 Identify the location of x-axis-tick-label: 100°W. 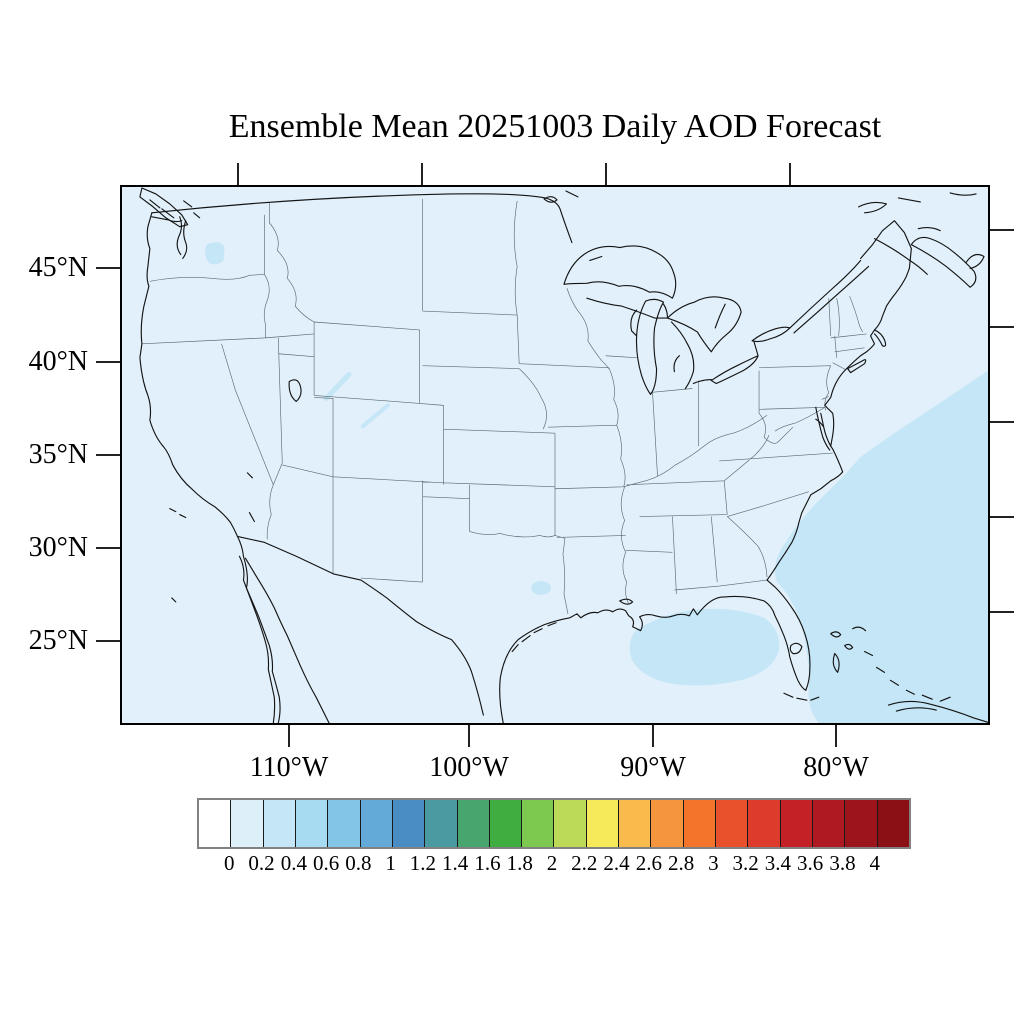
(469, 767).